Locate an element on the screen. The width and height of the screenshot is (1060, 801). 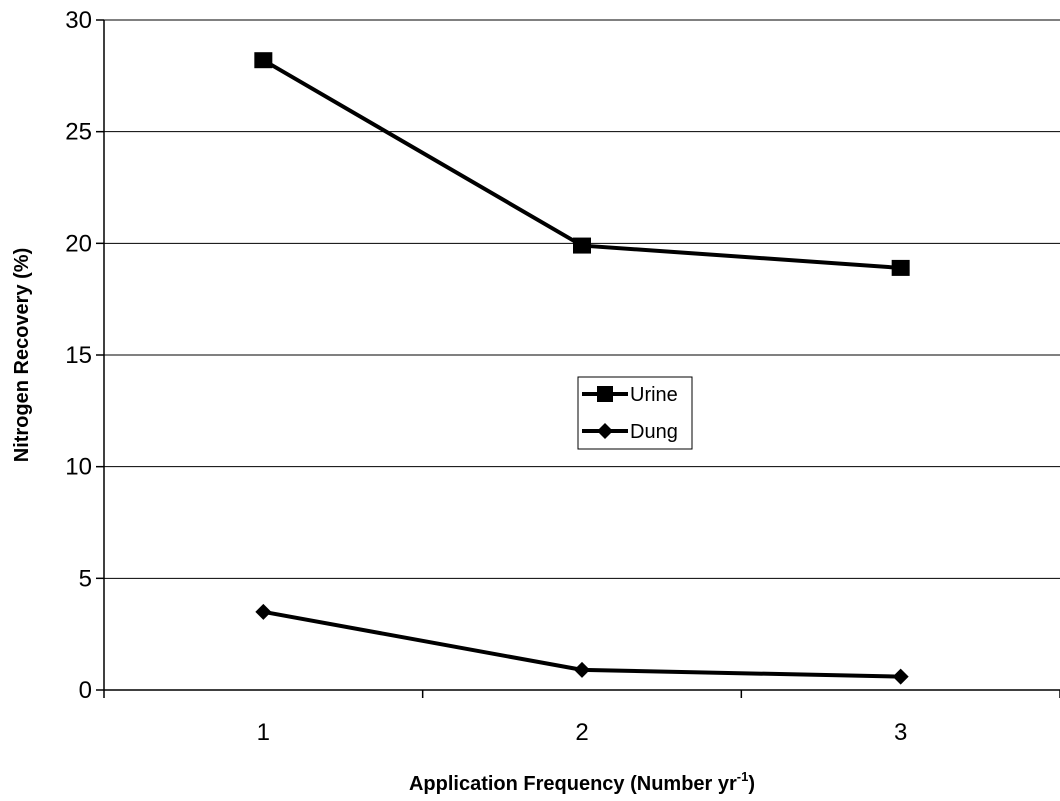
legend-item-urine: Urine is located at coordinates (630, 395).